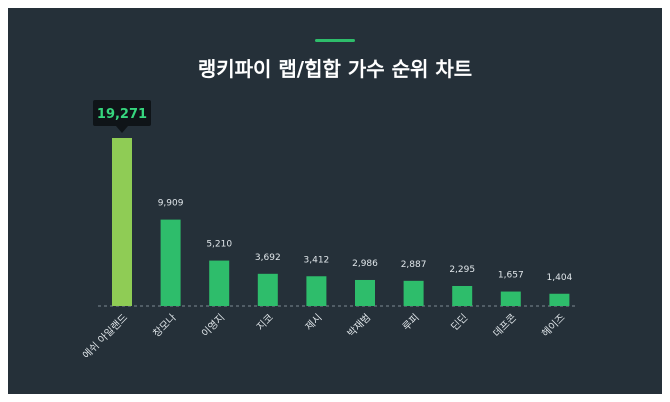  What do you see at coordinates (219, 245) in the screenshot?
I see `data-label: 5,210` at bounding box center [219, 245].